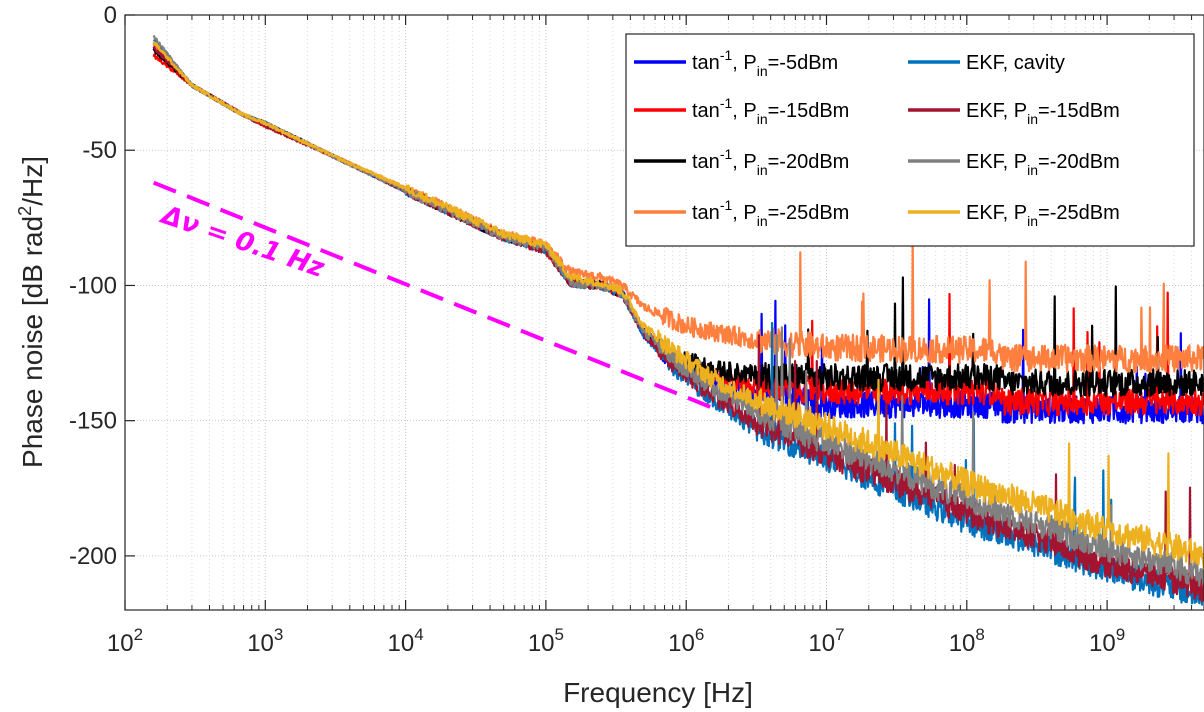  What do you see at coordinates (93, 556) in the screenshot?
I see `y-tick-label: -200` at bounding box center [93, 556].